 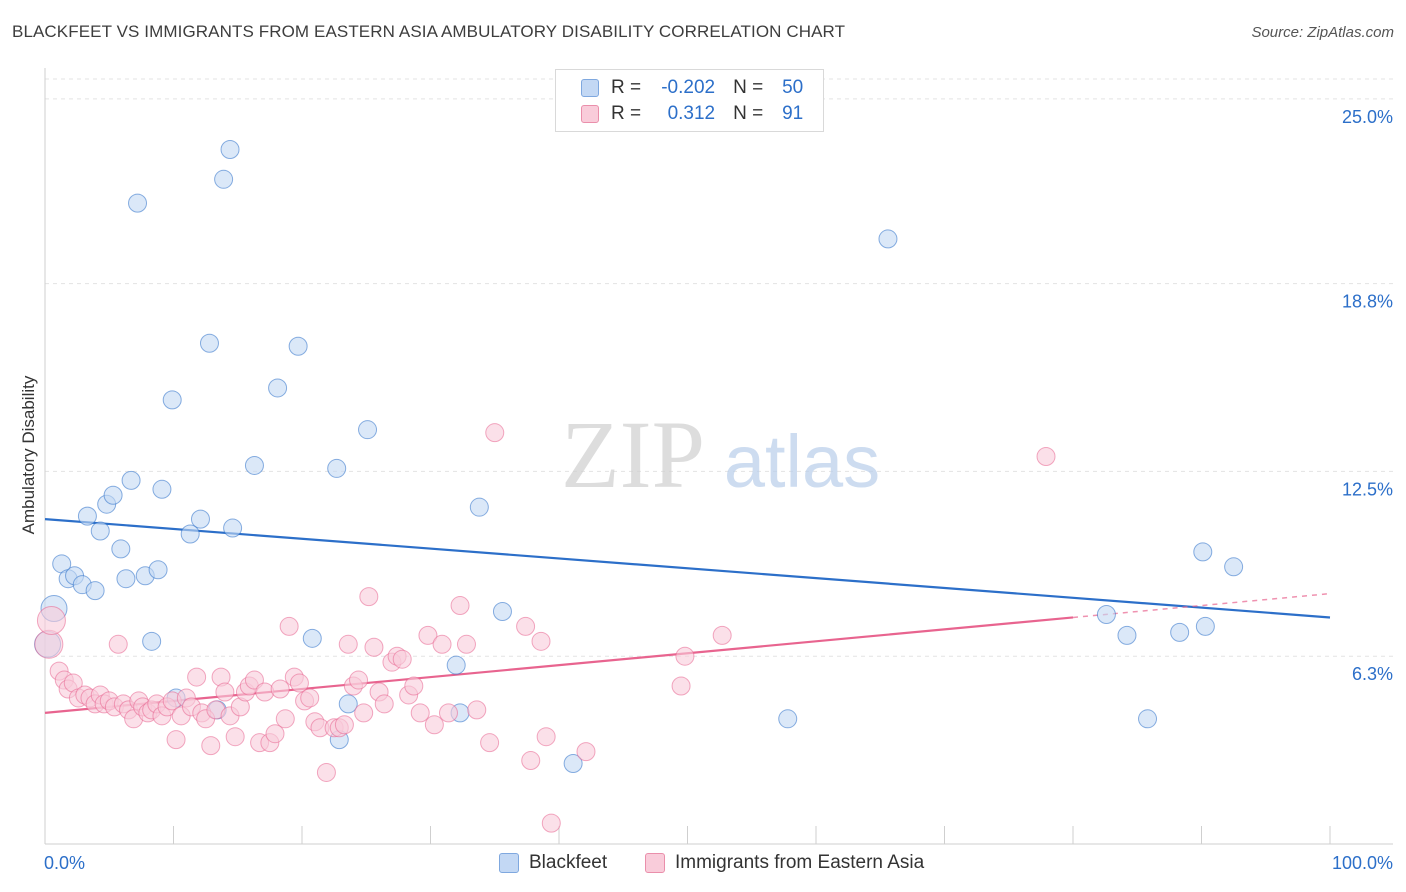 I want to click on legend-item-immigrants: Immigrants from Eastern Asia, so click(x=784, y=863).